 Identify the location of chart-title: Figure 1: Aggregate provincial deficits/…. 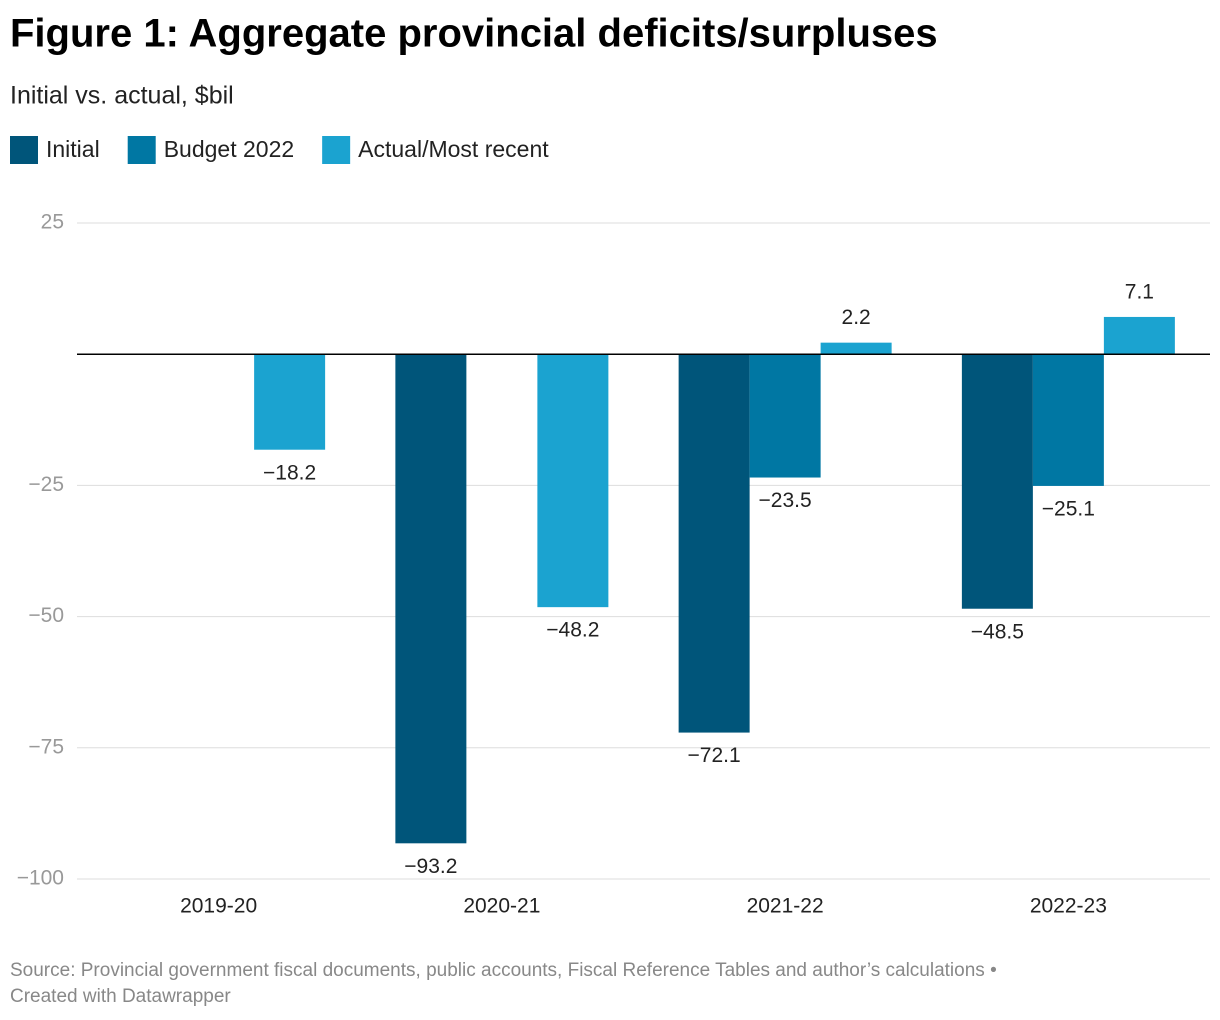
(474, 34).